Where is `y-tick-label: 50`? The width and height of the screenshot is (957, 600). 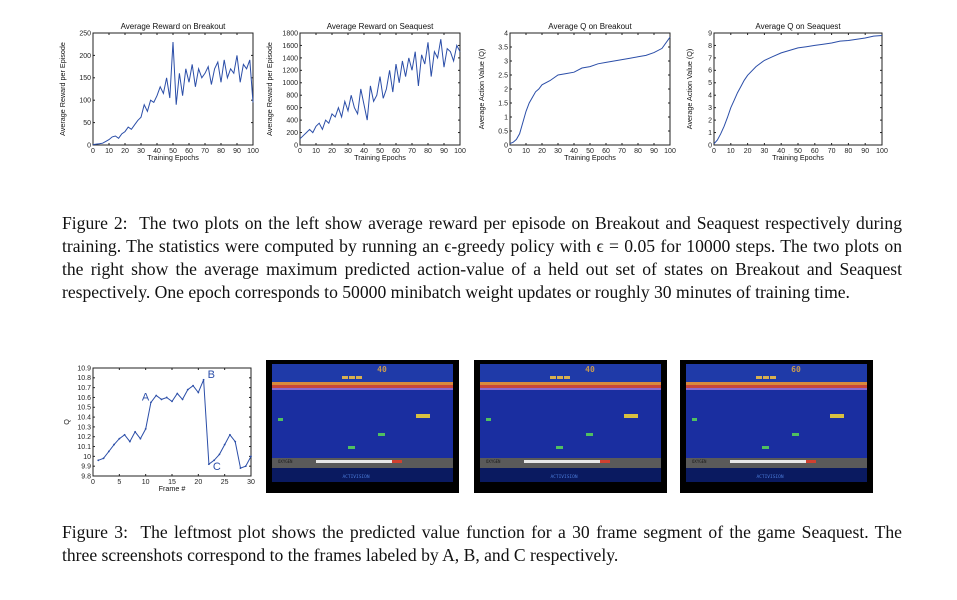
y-tick-label: 50 is located at coordinates (87, 123).